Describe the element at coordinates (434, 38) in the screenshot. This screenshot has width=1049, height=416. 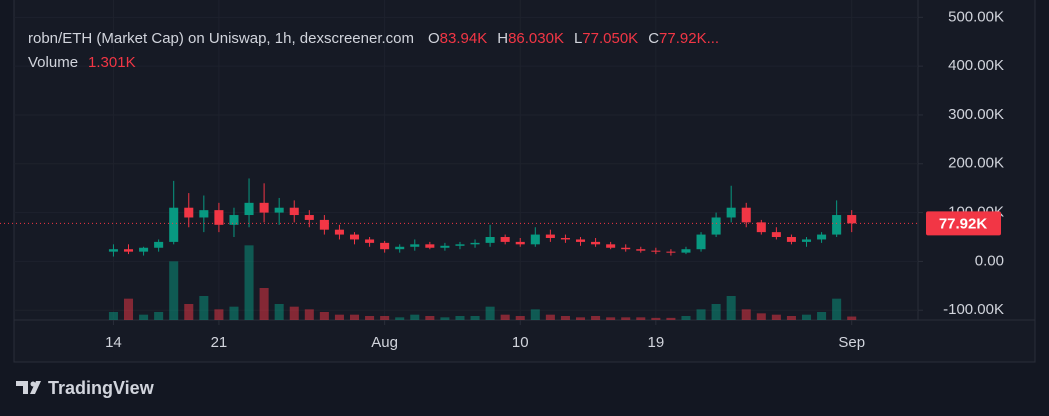
I see `ohlc-letter: O` at that location.